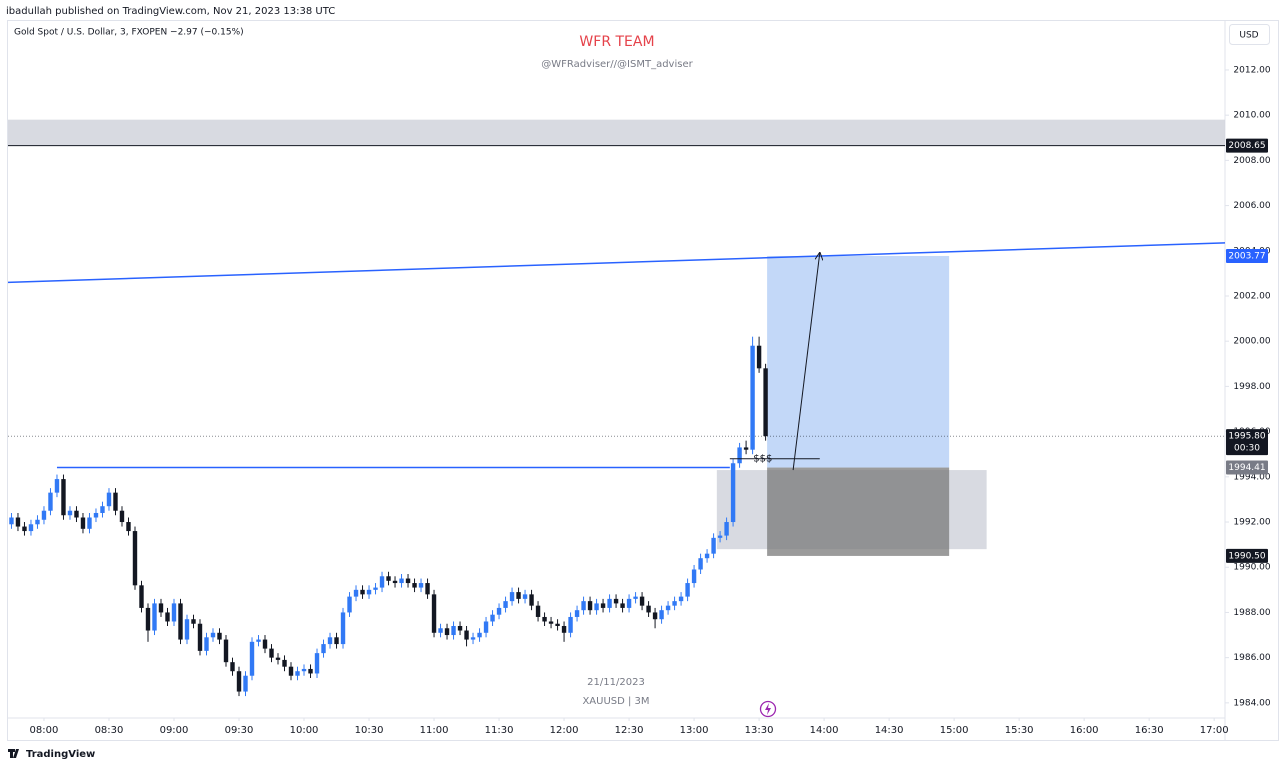 This screenshot has width=1280, height=768. Describe the element at coordinates (616, 42) in the screenshot. I see `watermark-title: WFR TEAM` at that location.